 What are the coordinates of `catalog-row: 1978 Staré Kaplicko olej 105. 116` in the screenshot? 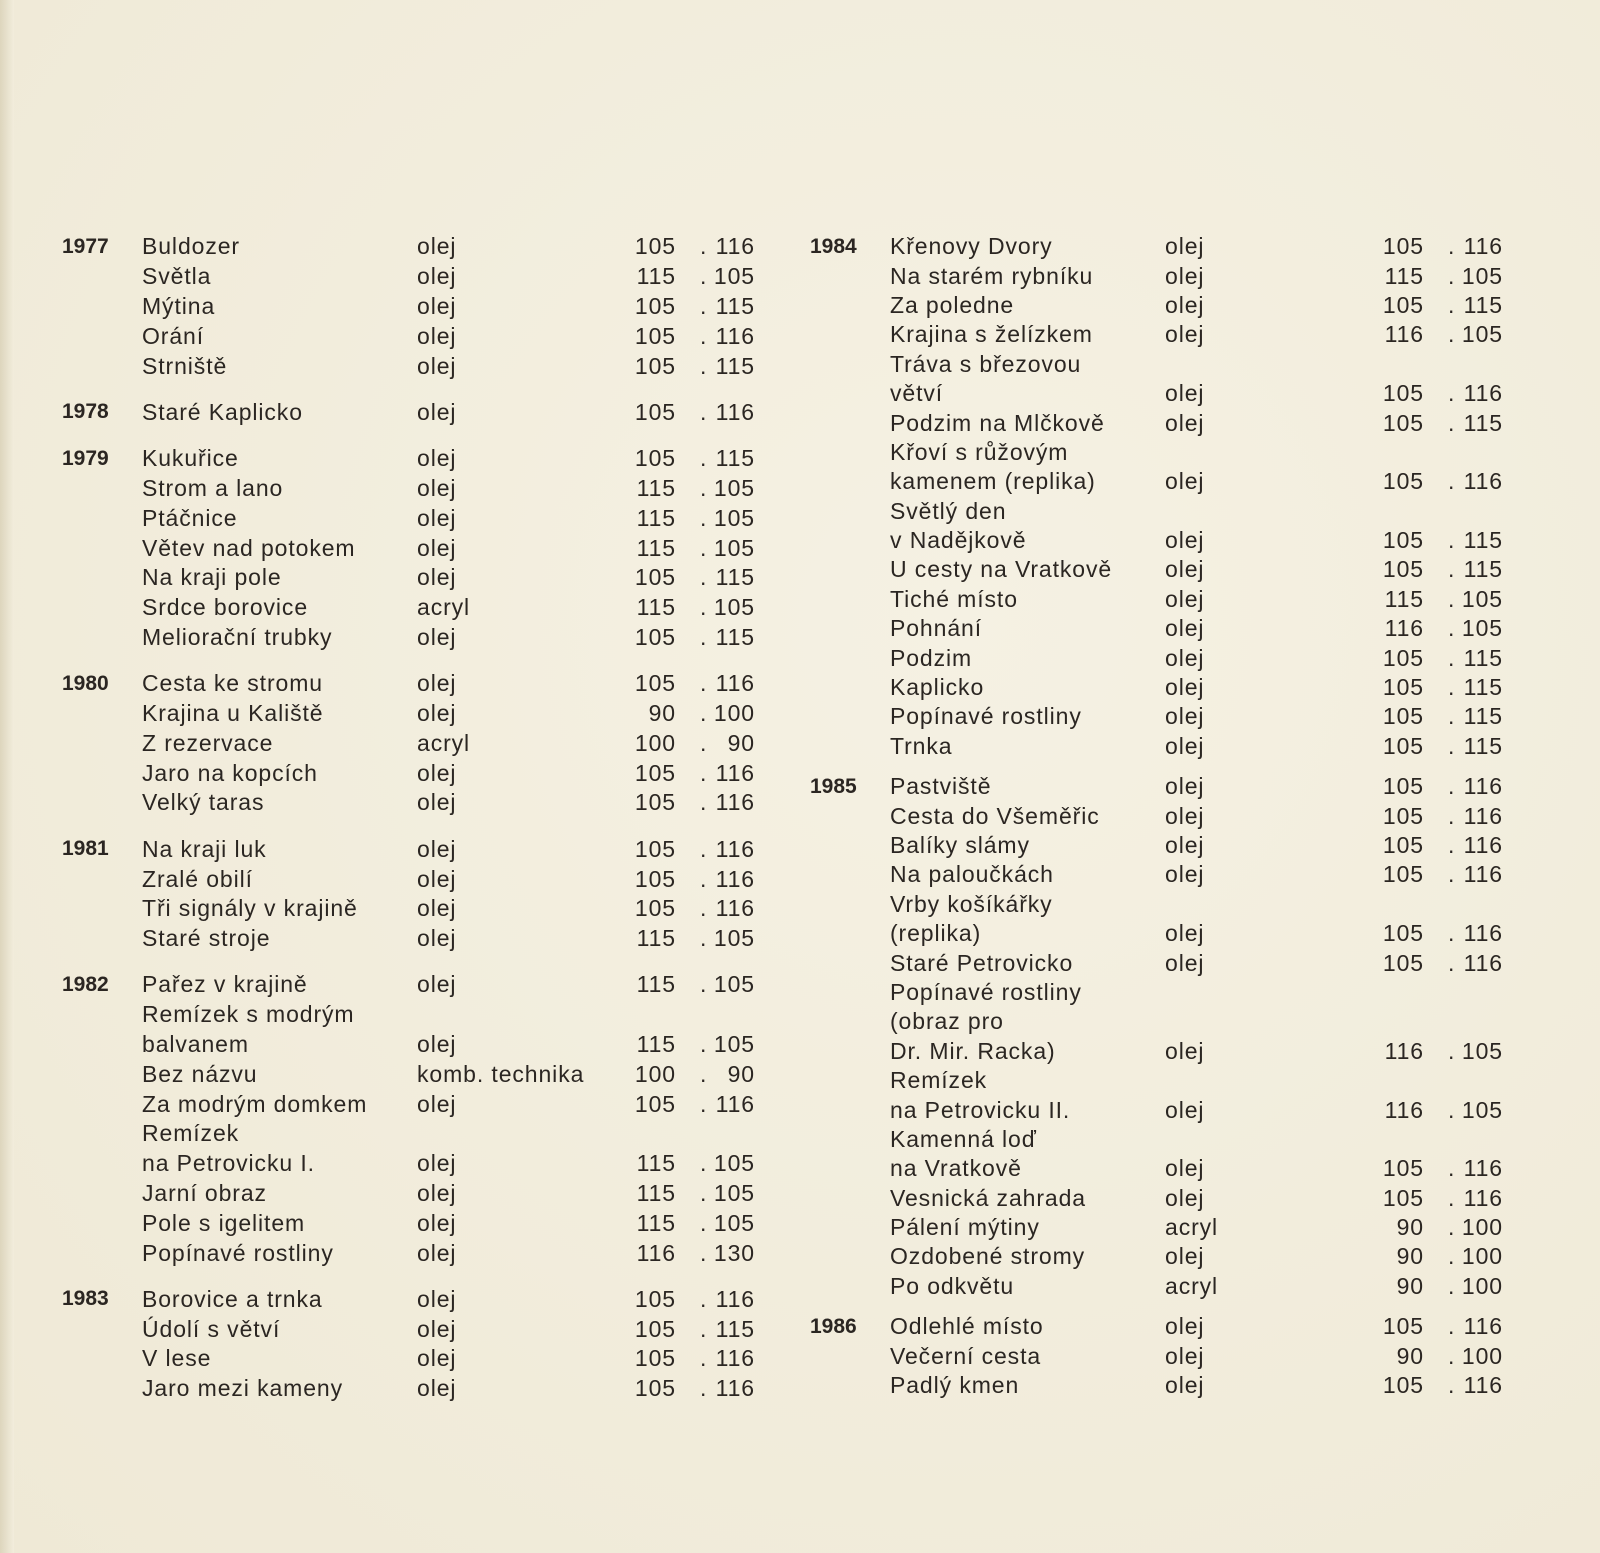 It's located at (420, 412).